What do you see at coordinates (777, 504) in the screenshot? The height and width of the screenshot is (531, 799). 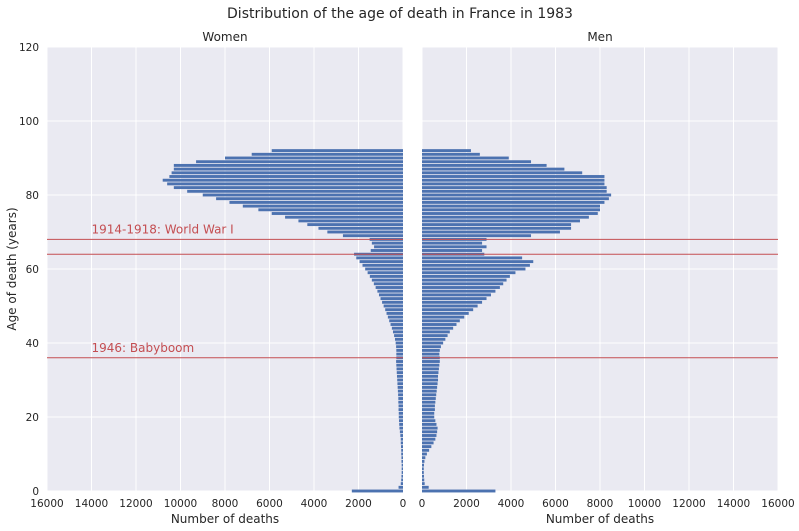 I see `men-x-tick-label: 16000` at bounding box center [777, 504].